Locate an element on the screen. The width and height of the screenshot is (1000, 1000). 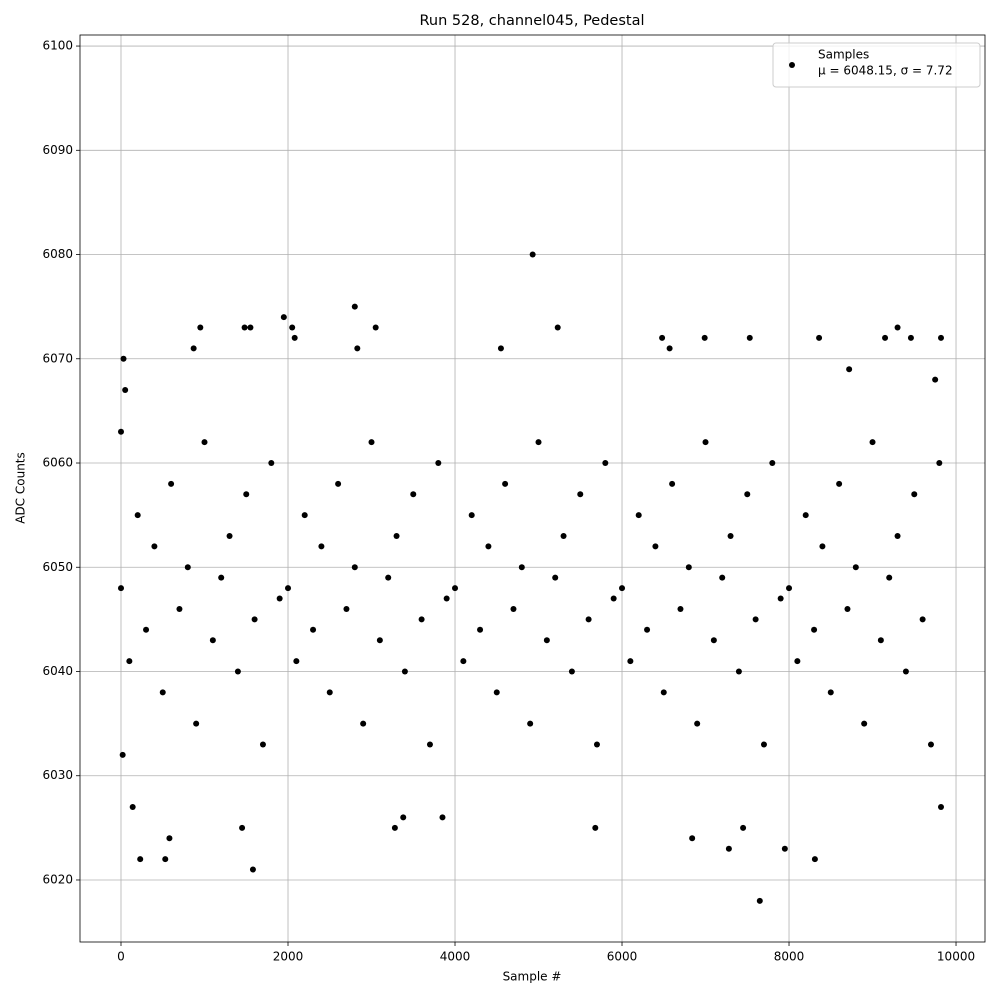
y-tick-label: 6040 is located at coordinates (57, 671).